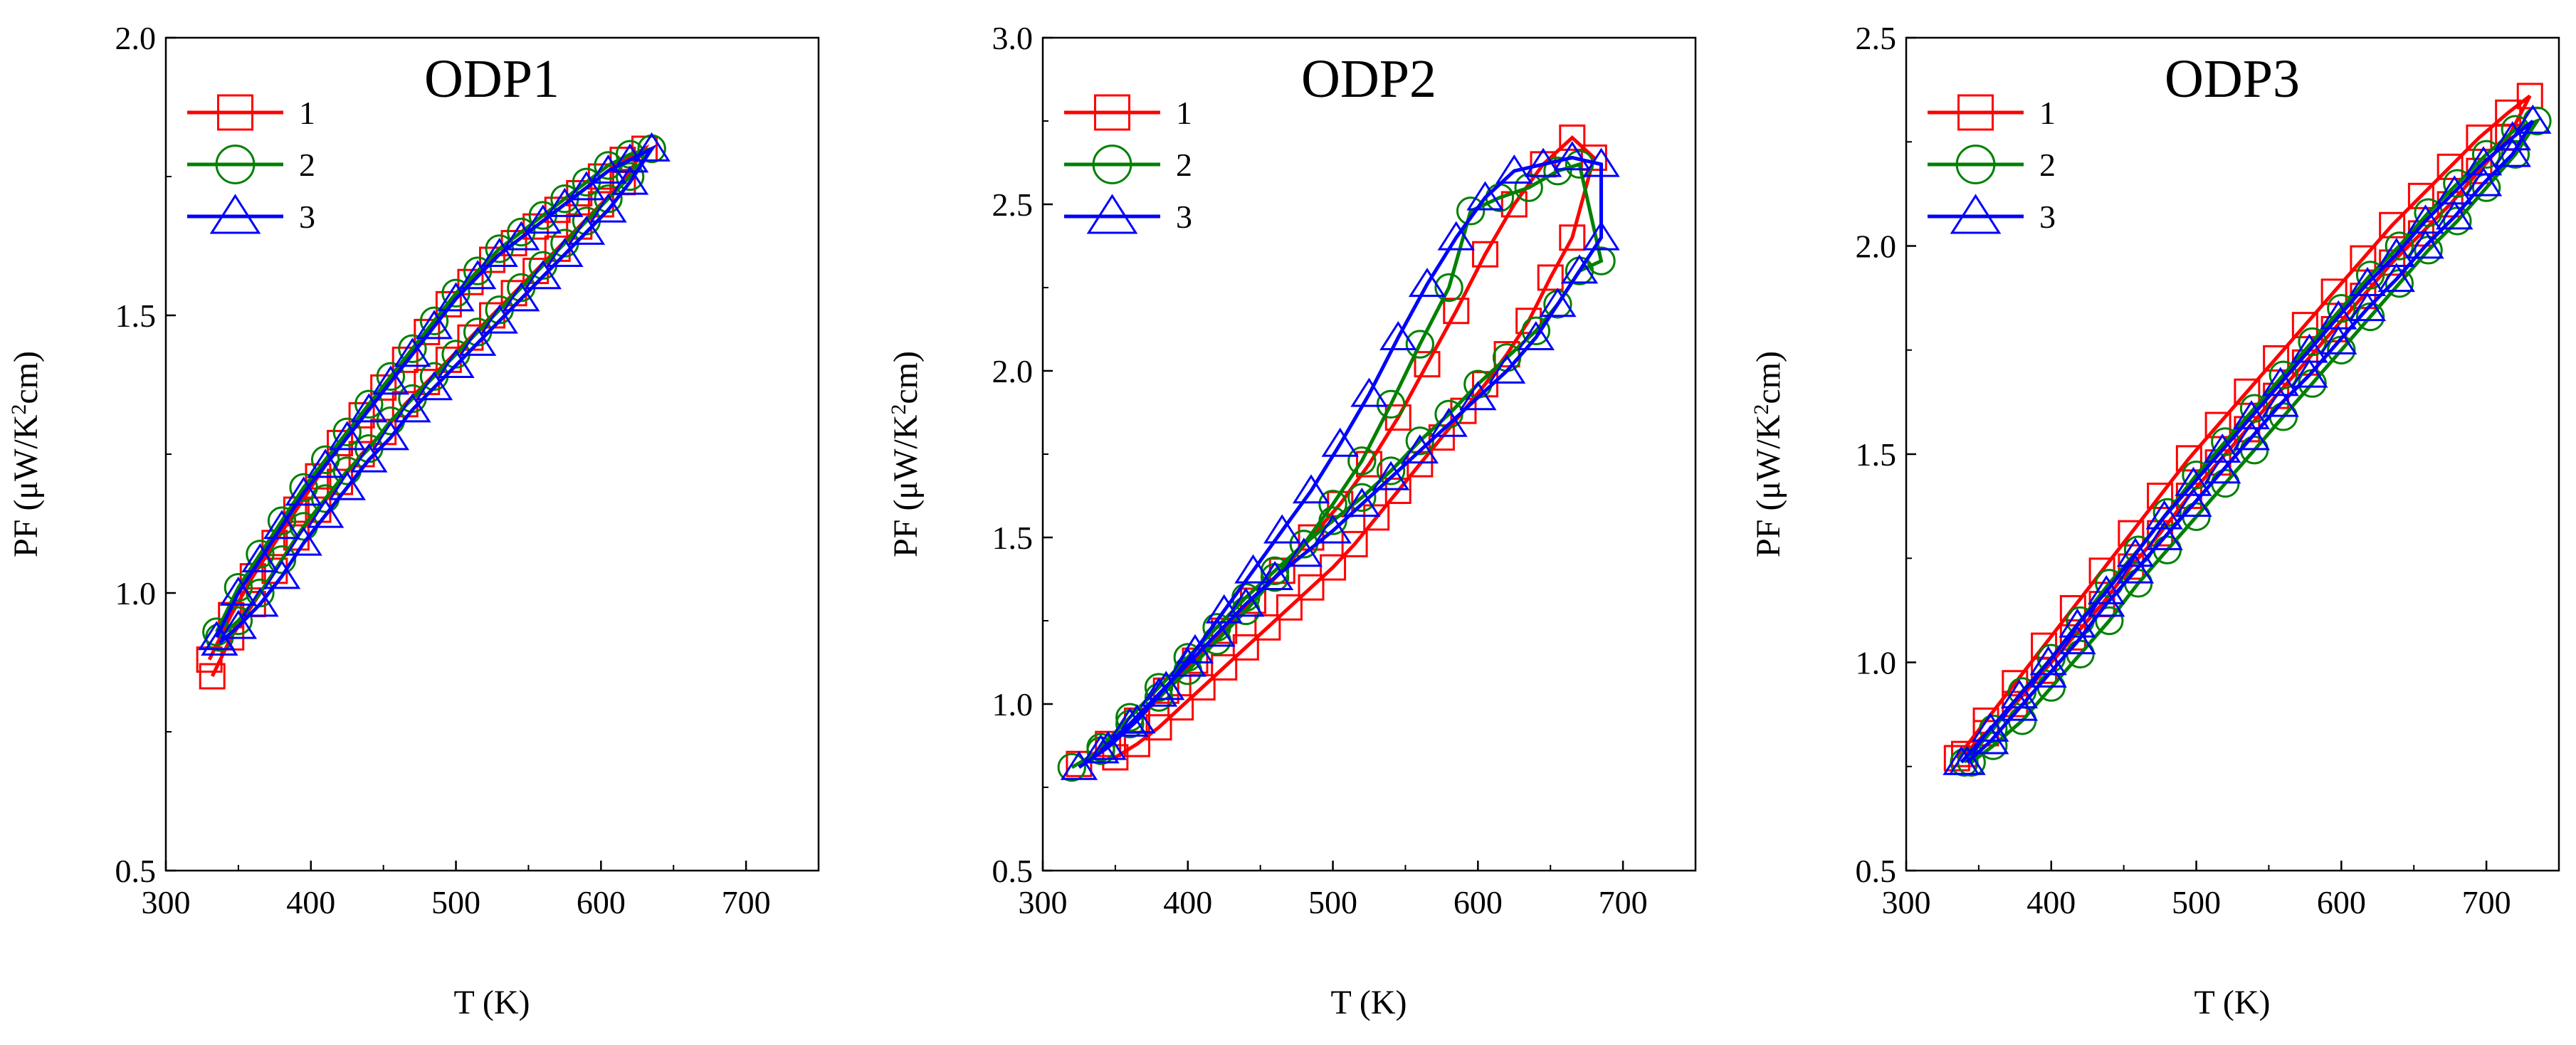 The image size is (2576, 1045). Describe the element at coordinates (906, 454) in the screenshot. I see `y-axis-title: PF (μW/K2cm)` at that location.